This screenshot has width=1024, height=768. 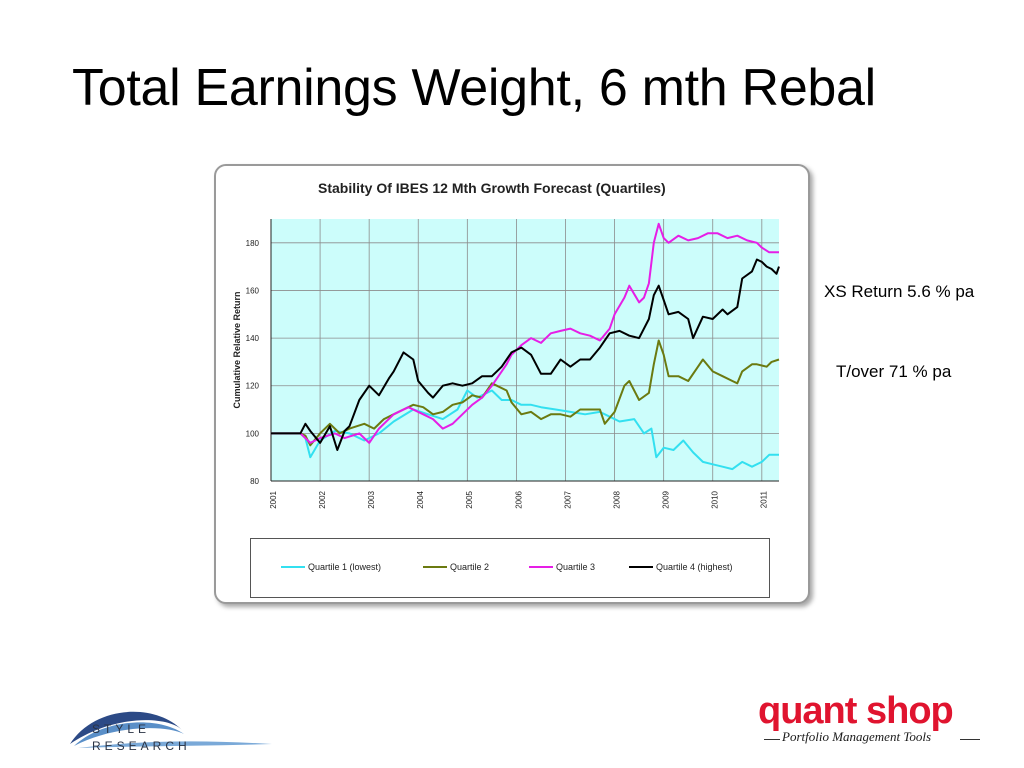 What do you see at coordinates (273, 499) in the screenshot?
I see `x-tick-label: 2001` at bounding box center [273, 499].